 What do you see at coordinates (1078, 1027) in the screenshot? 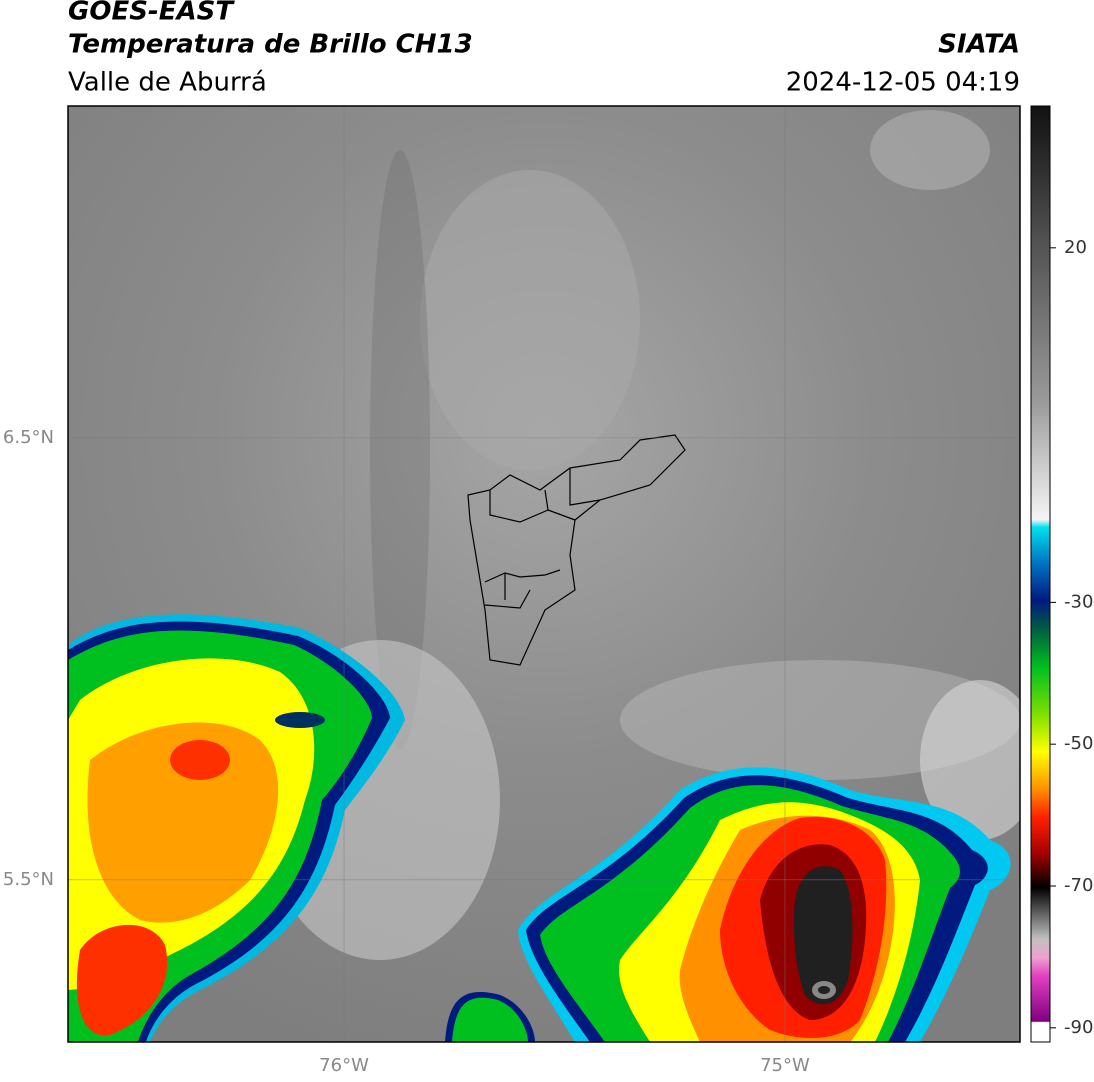
I see `colorbar-tick-label: -90` at bounding box center [1078, 1027].